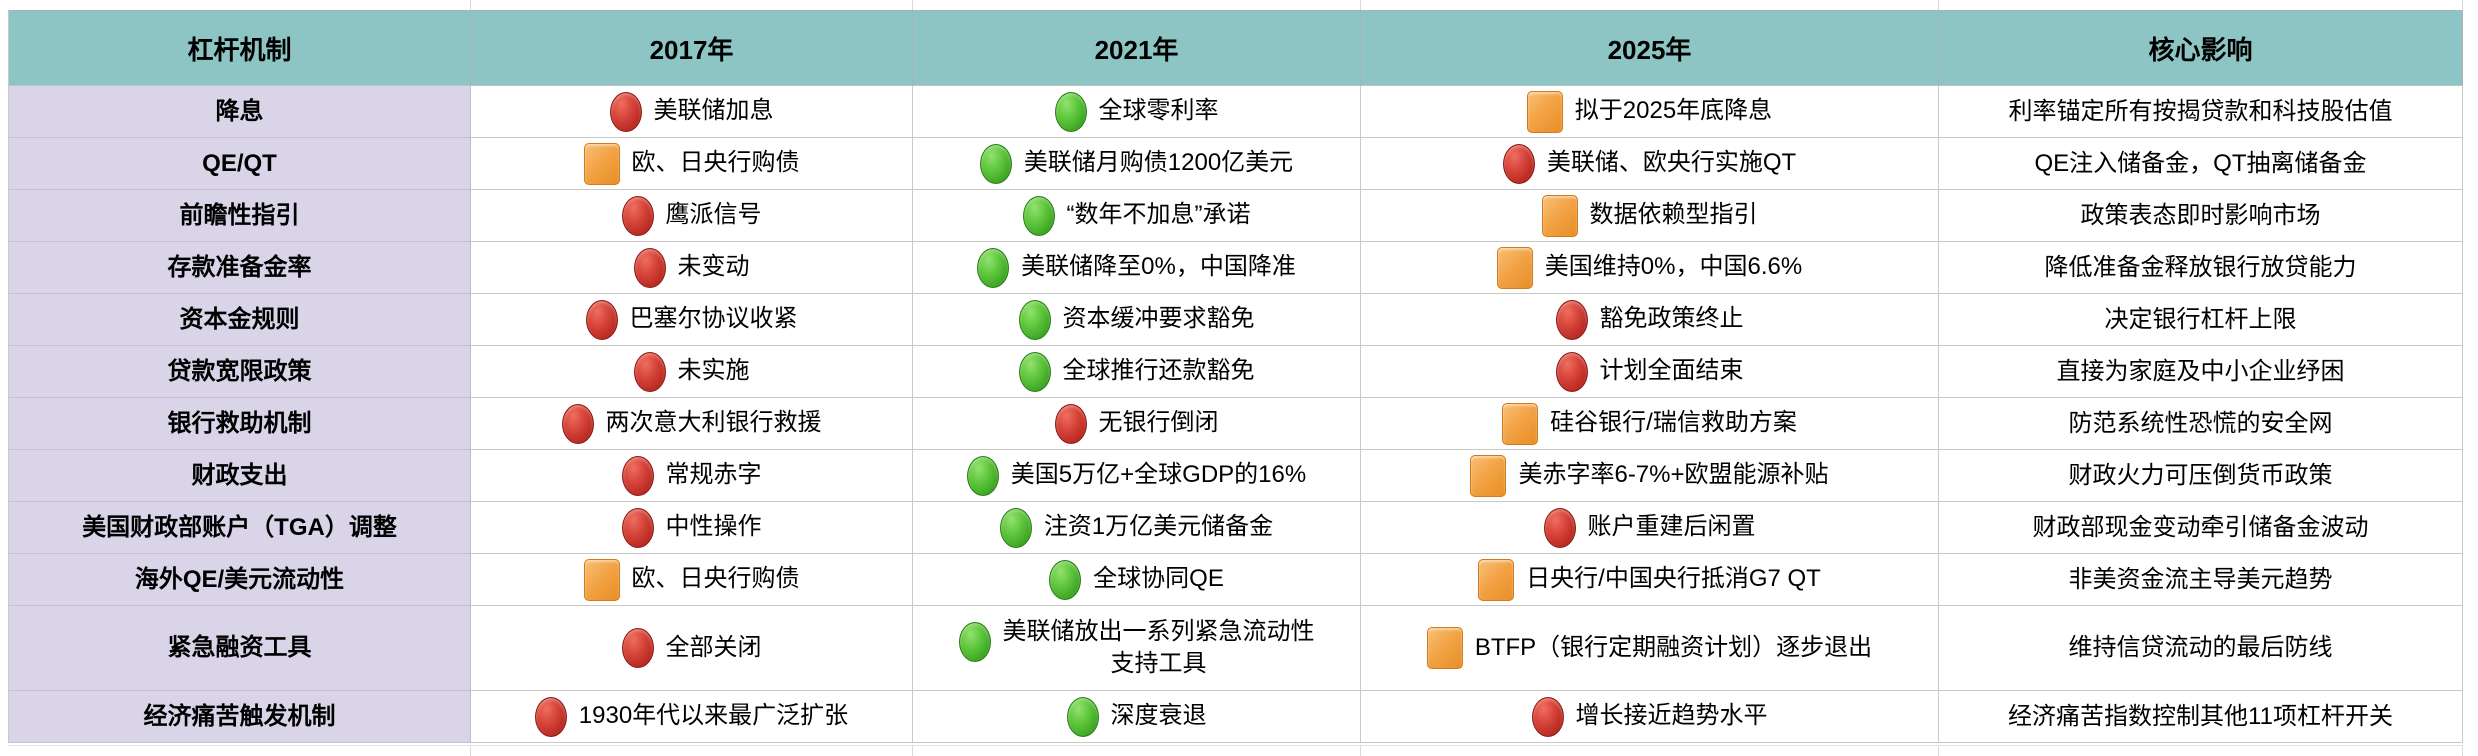  I want to click on row-label-8: 美国财政部账户（TGA）调整, so click(240, 528).